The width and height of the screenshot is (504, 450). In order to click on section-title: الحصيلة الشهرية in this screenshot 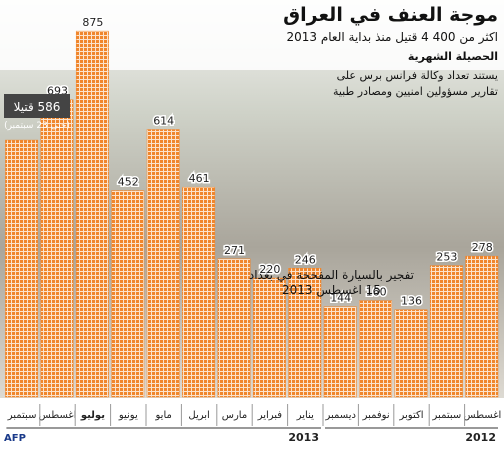, I will do `click(452, 56)`.